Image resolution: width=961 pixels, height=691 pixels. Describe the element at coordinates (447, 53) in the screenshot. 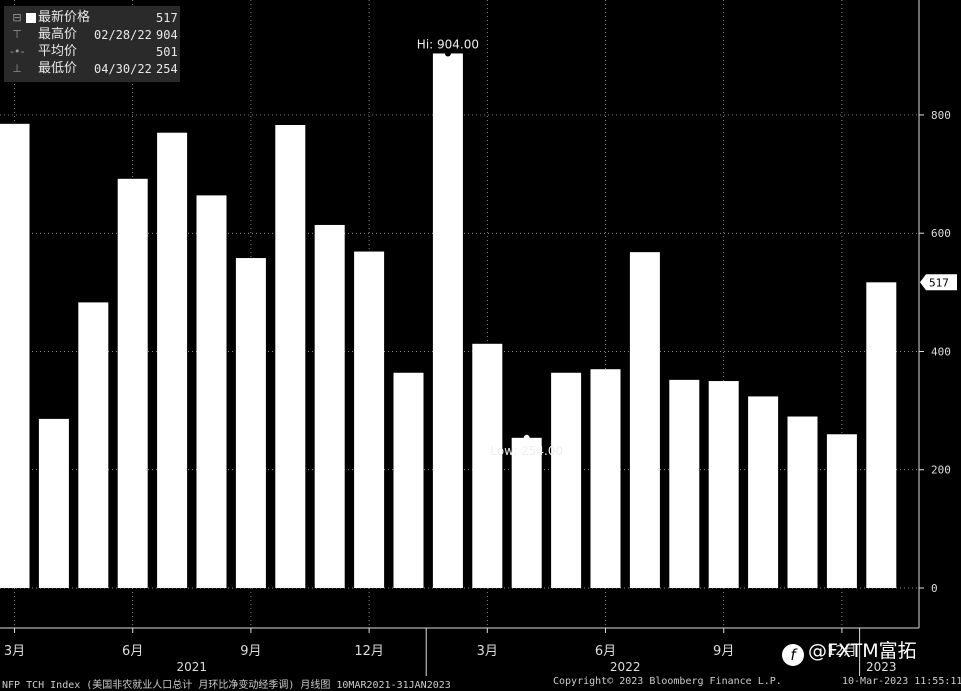

I see `high-point` at that location.